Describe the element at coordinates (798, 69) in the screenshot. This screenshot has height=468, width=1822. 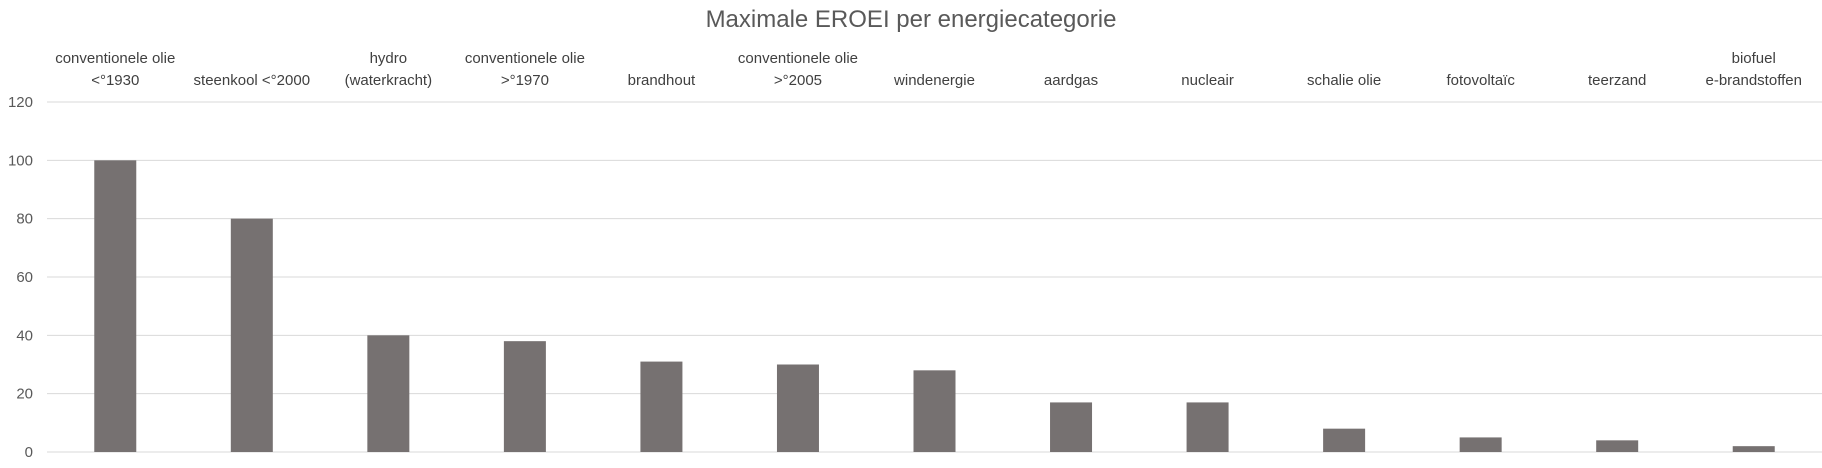
I see `category-label: conventionele olie >°2005` at that location.